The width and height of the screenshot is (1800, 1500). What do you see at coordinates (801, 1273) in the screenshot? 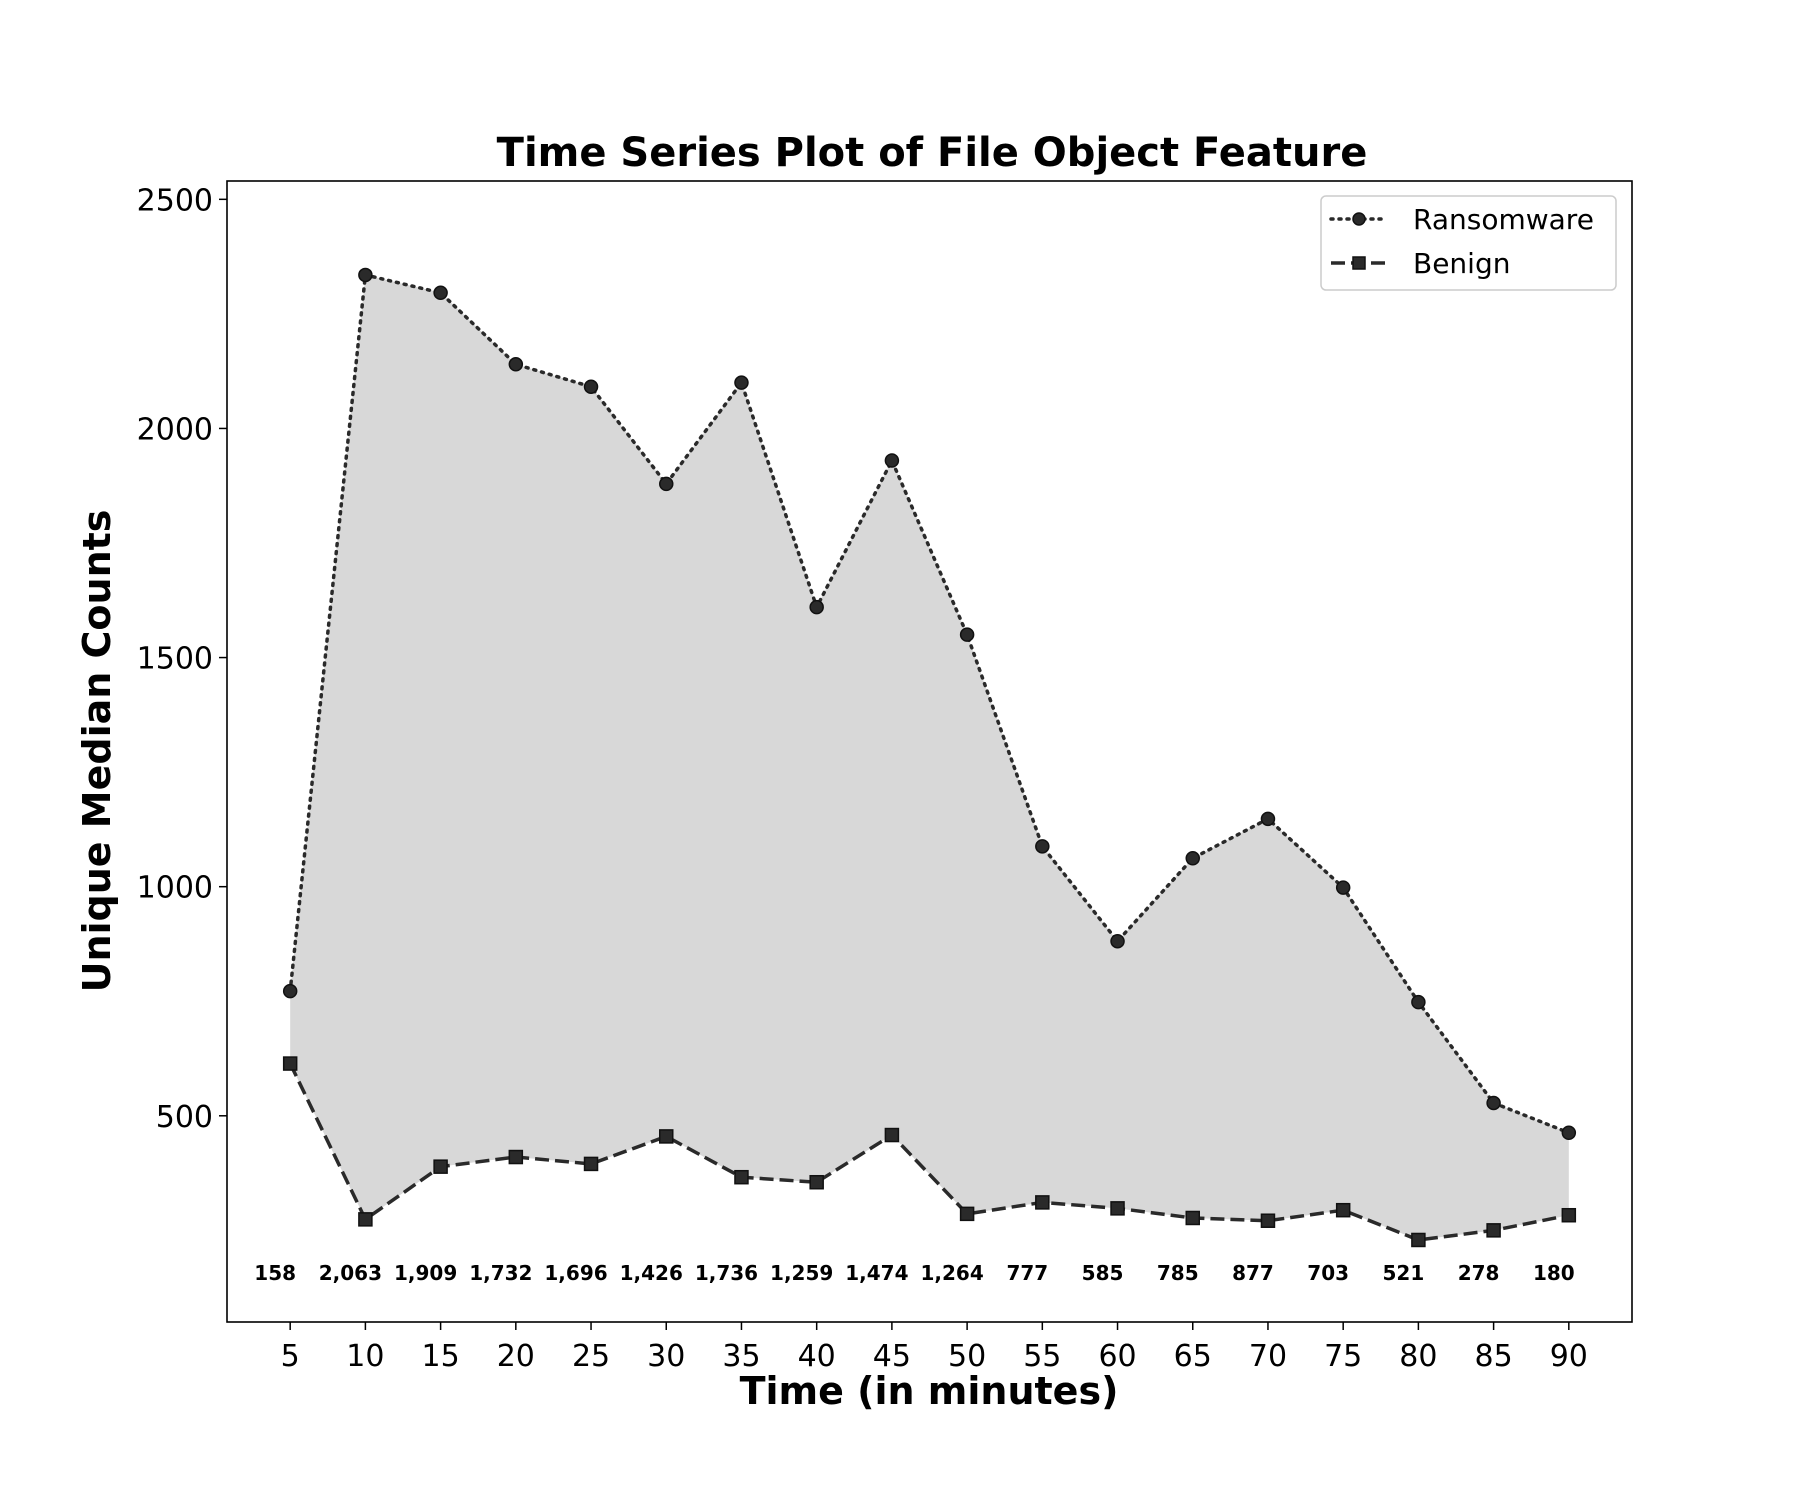
I see `difference-label: 1,259` at bounding box center [801, 1273].